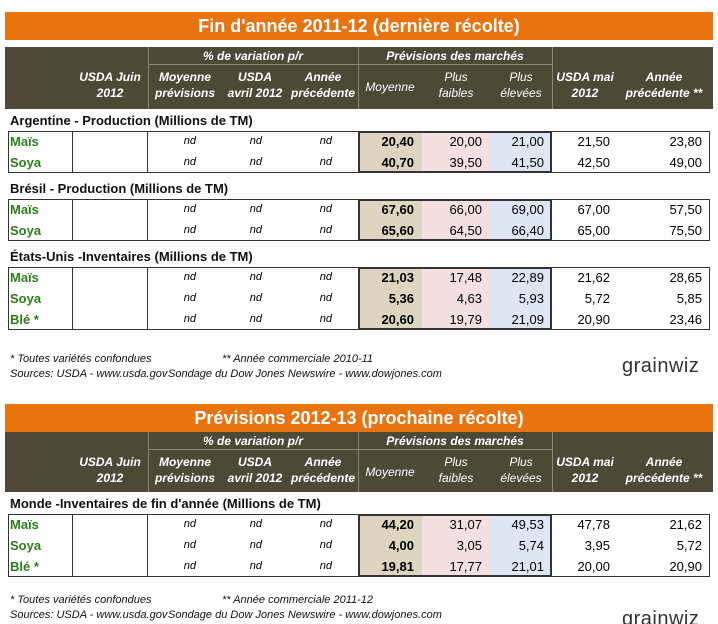 The width and height of the screenshot is (718, 624). I want to click on value-cell: 23,46, so click(685, 319).